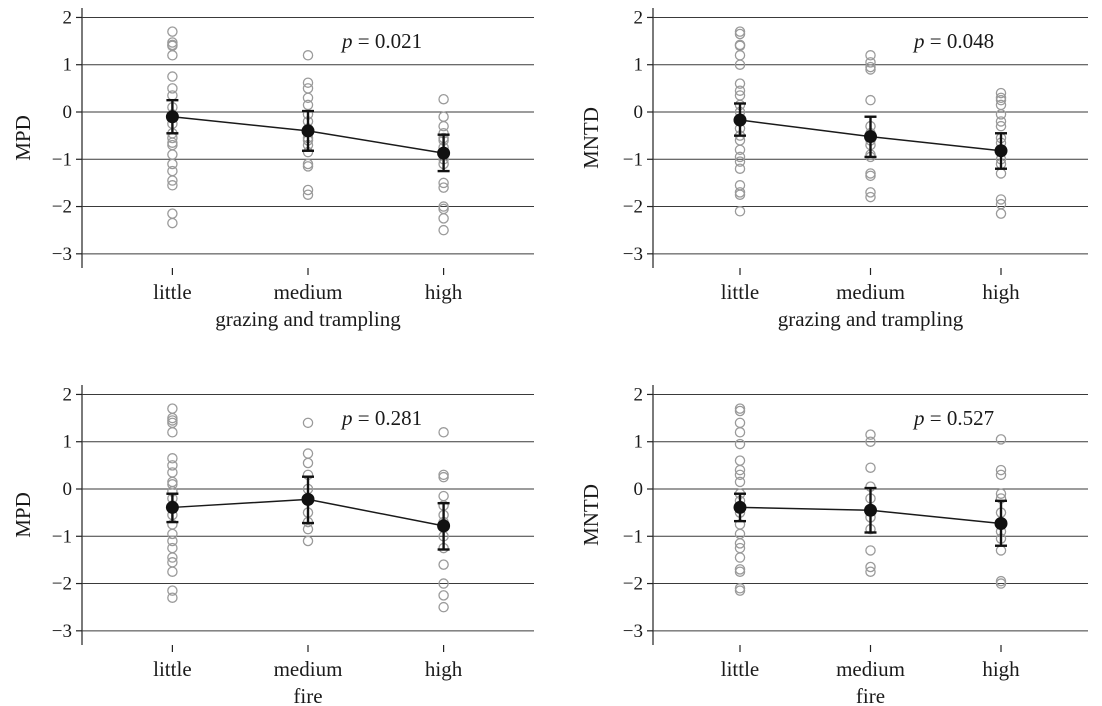 The width and height of the screenshot is (1102, 706). I want to click on p-value-annotation: p = 0.048, so click(953, 41).